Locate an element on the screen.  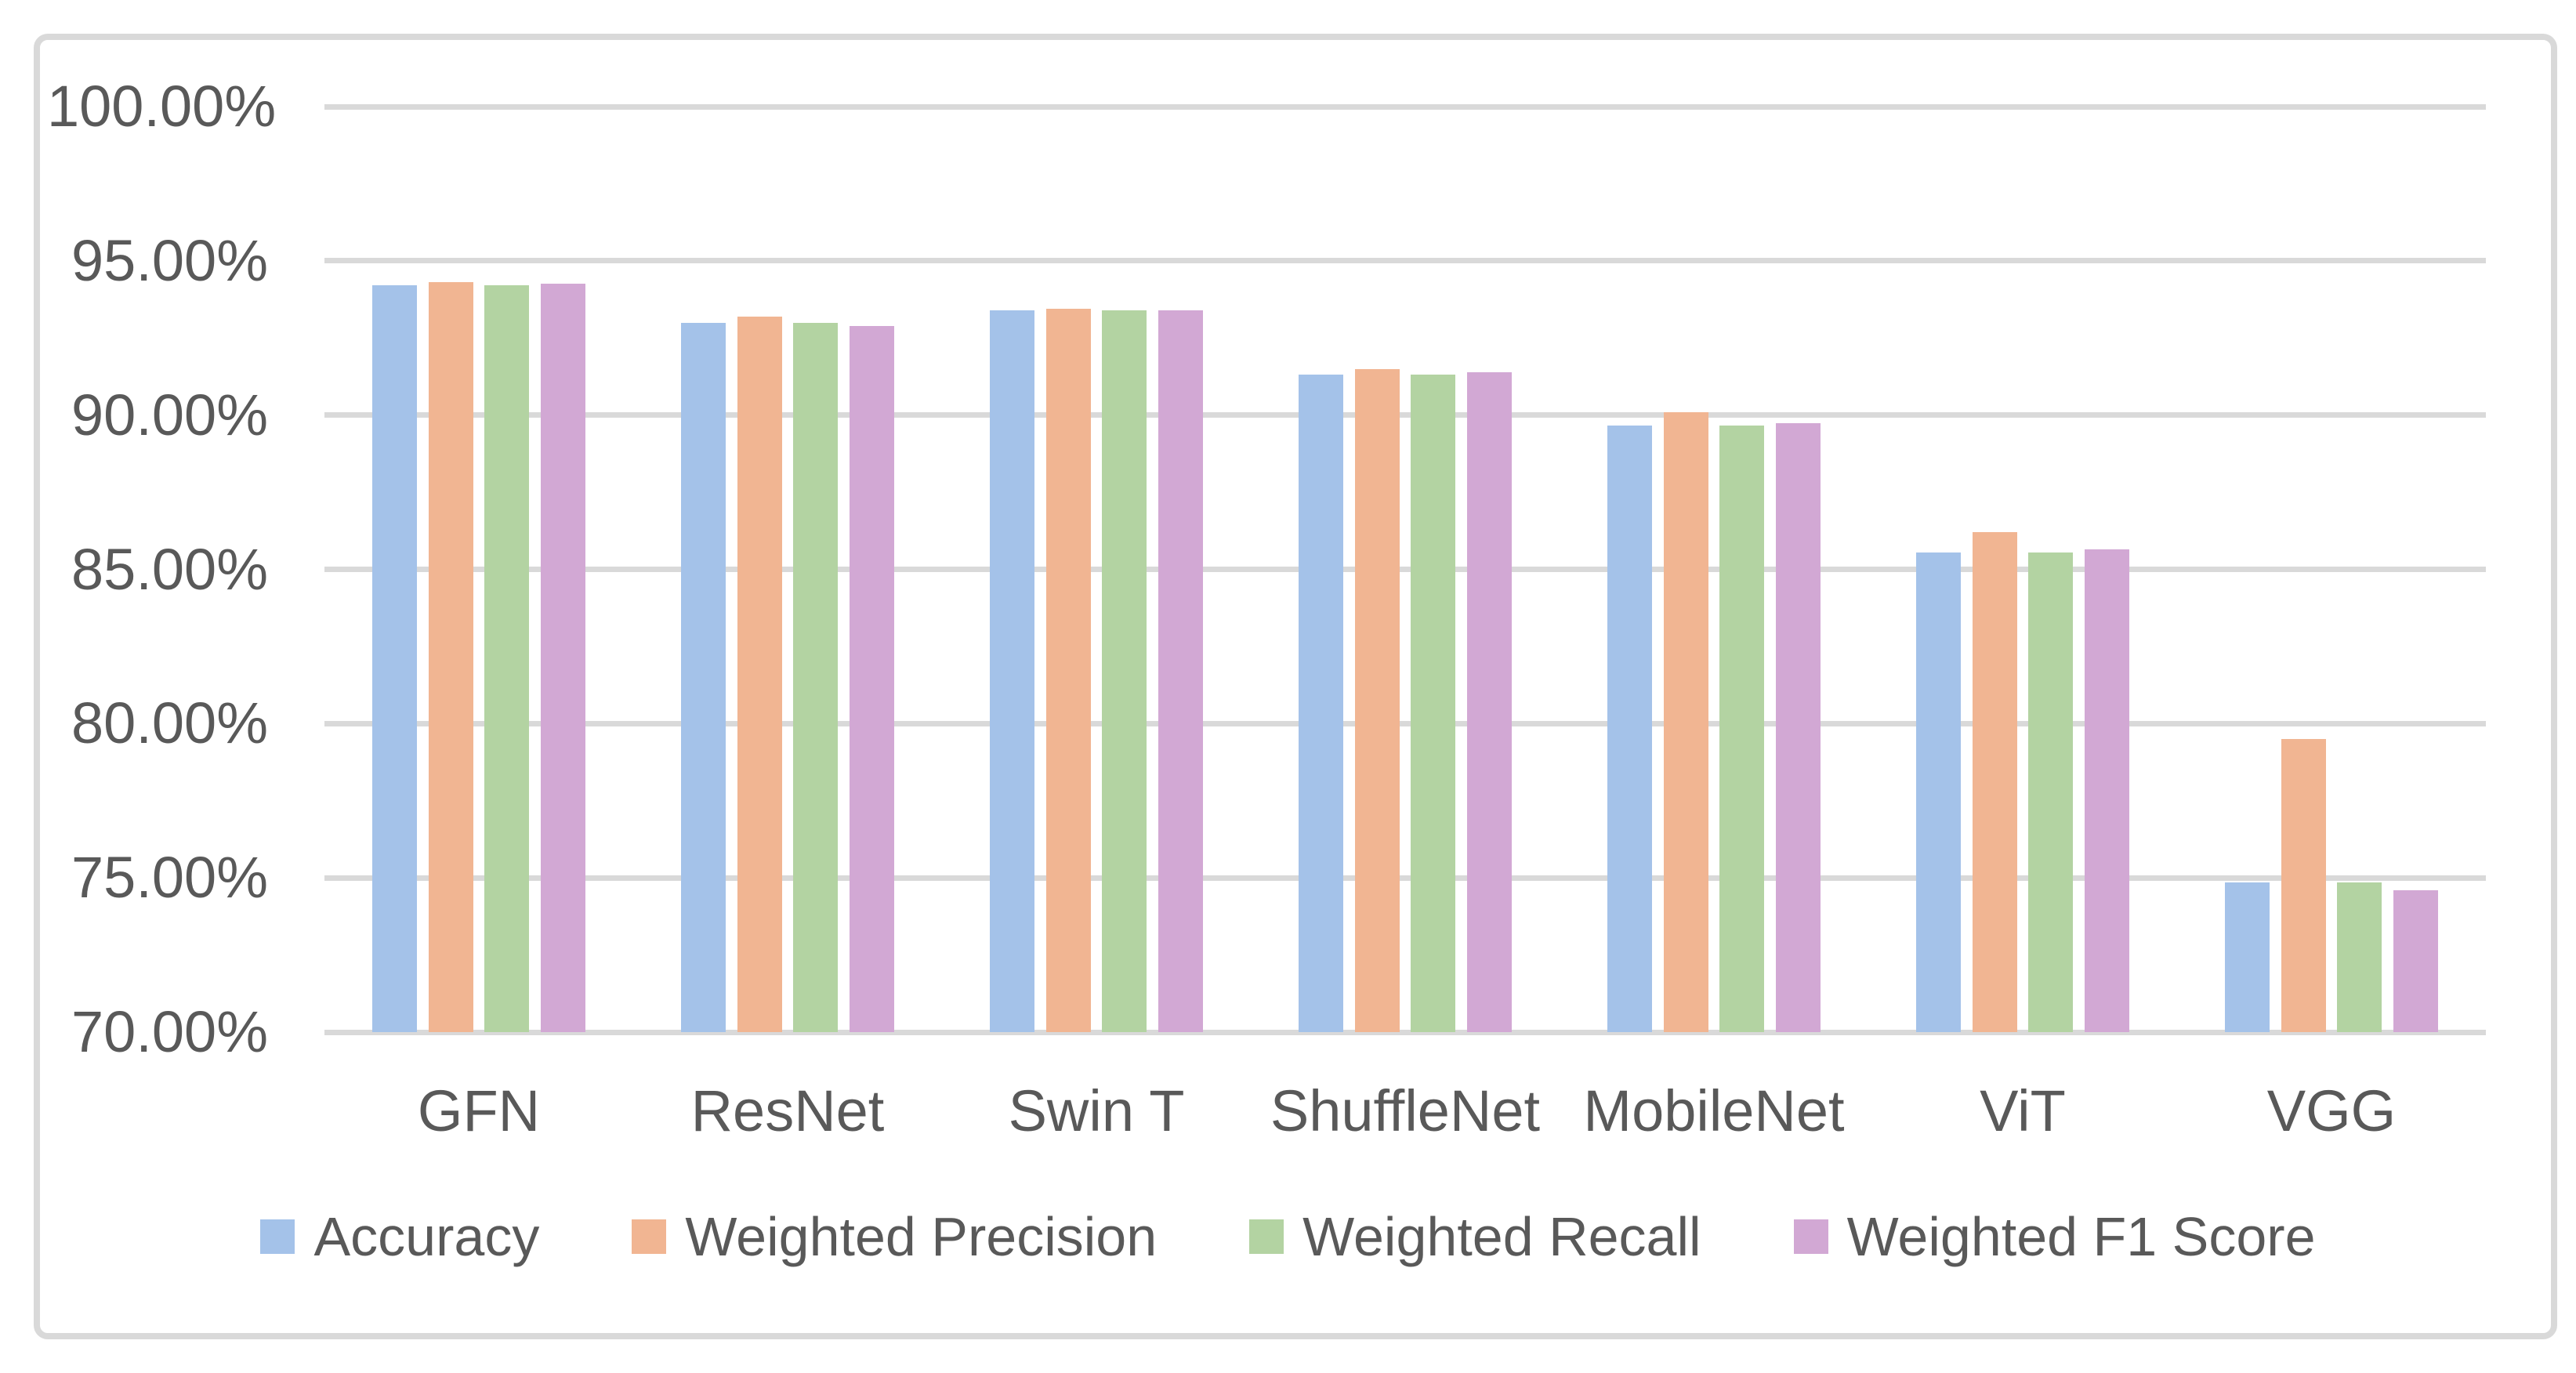
bar-resnet-accuracy is located at coordinates (703, 677).